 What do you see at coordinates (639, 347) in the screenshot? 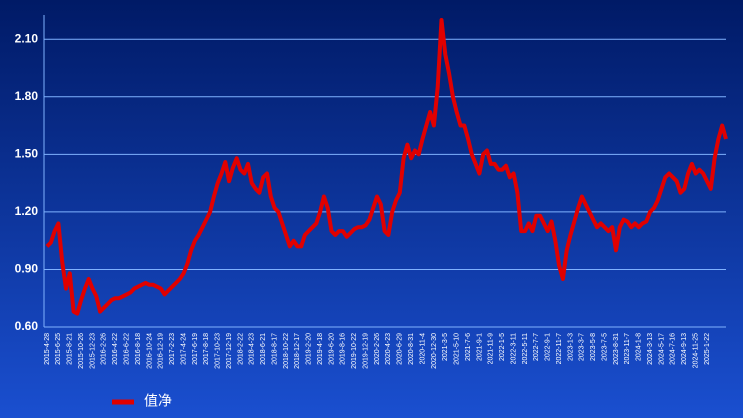
I see `x-tick-label: 2024-1-8` at bounding box center [639, 347].